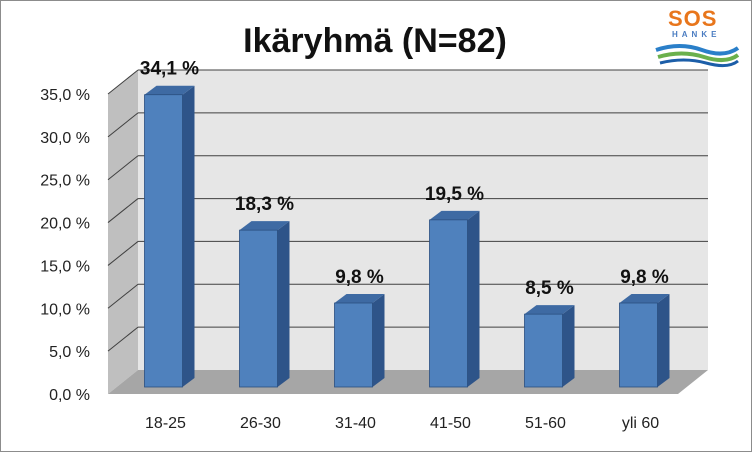  What do you see at coordinates (65, 309) in the screenshot?
I see `y-tick-label: 10,0 %` at bounding box center [65, 309].